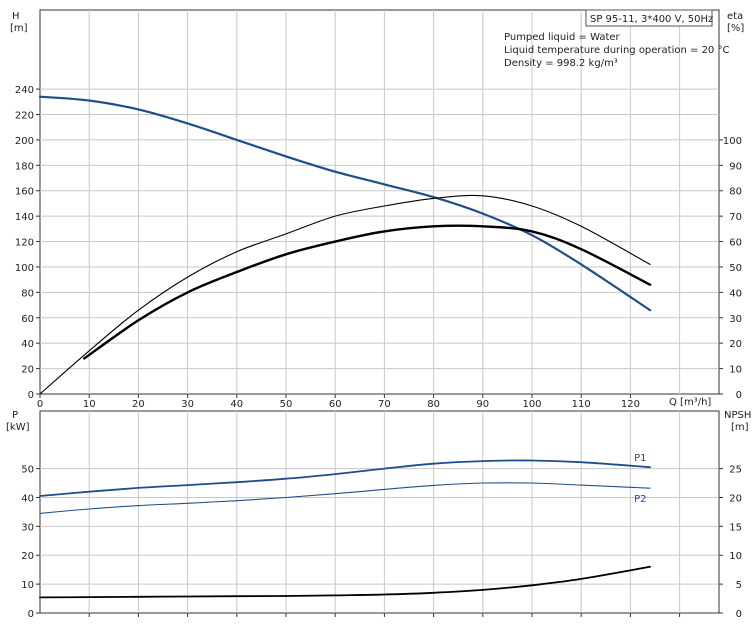  I want to click on left-tick-label: 10, so click(27, 585).